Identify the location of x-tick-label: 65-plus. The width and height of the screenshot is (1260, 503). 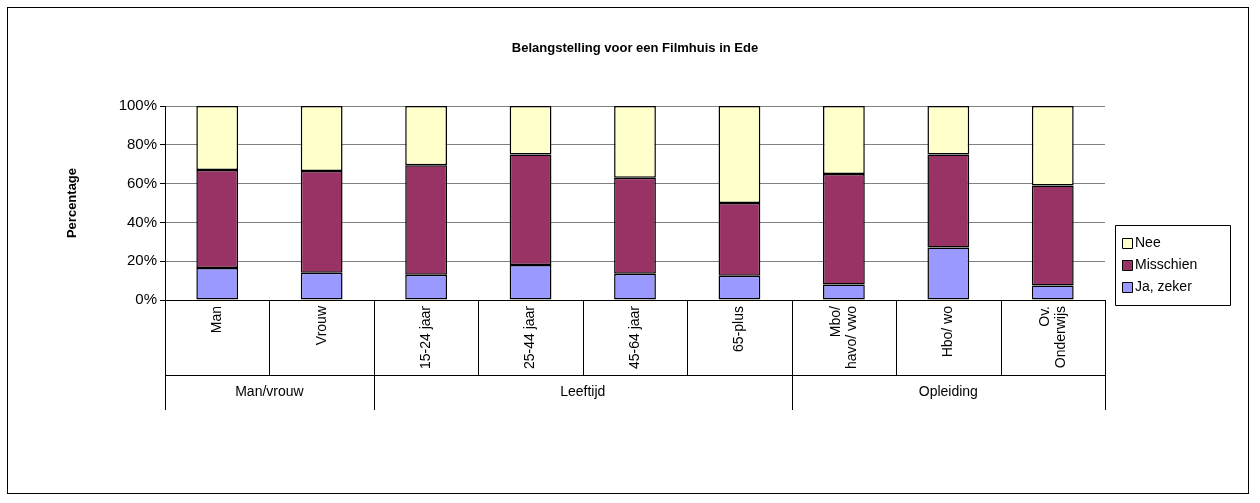
(738, 329).